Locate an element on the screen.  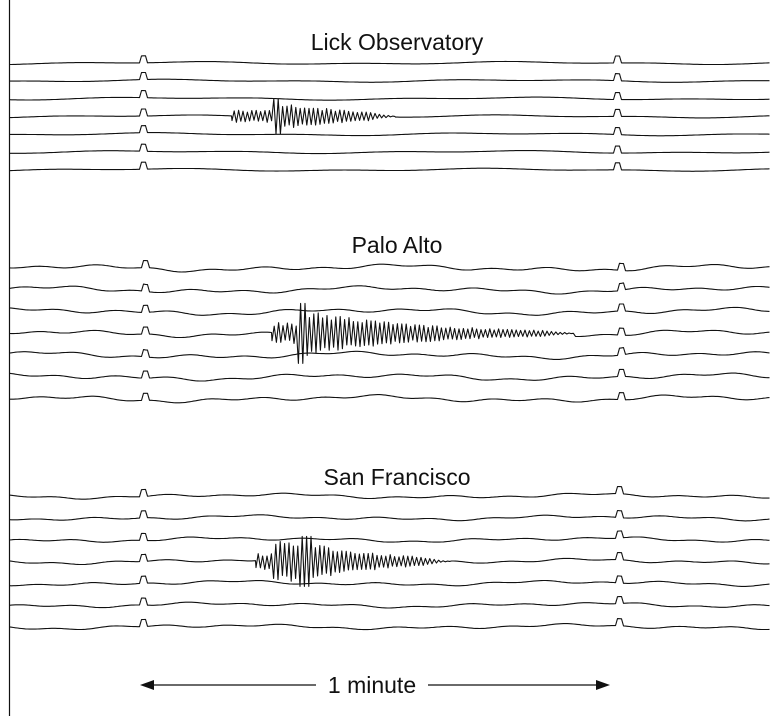
panel-title-san-francisco: San Francisco is located at coordinates (396, 477).